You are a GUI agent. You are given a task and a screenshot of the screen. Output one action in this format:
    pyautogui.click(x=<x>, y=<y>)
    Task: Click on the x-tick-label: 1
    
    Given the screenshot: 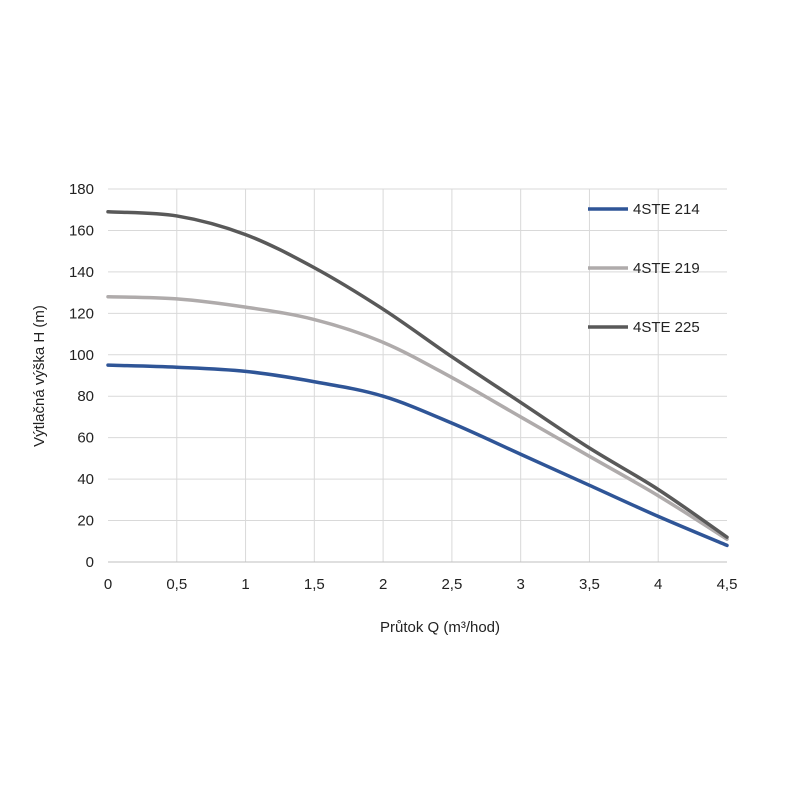 What is the action you would take?
    pyautogui.click(x=245, y=584)
    